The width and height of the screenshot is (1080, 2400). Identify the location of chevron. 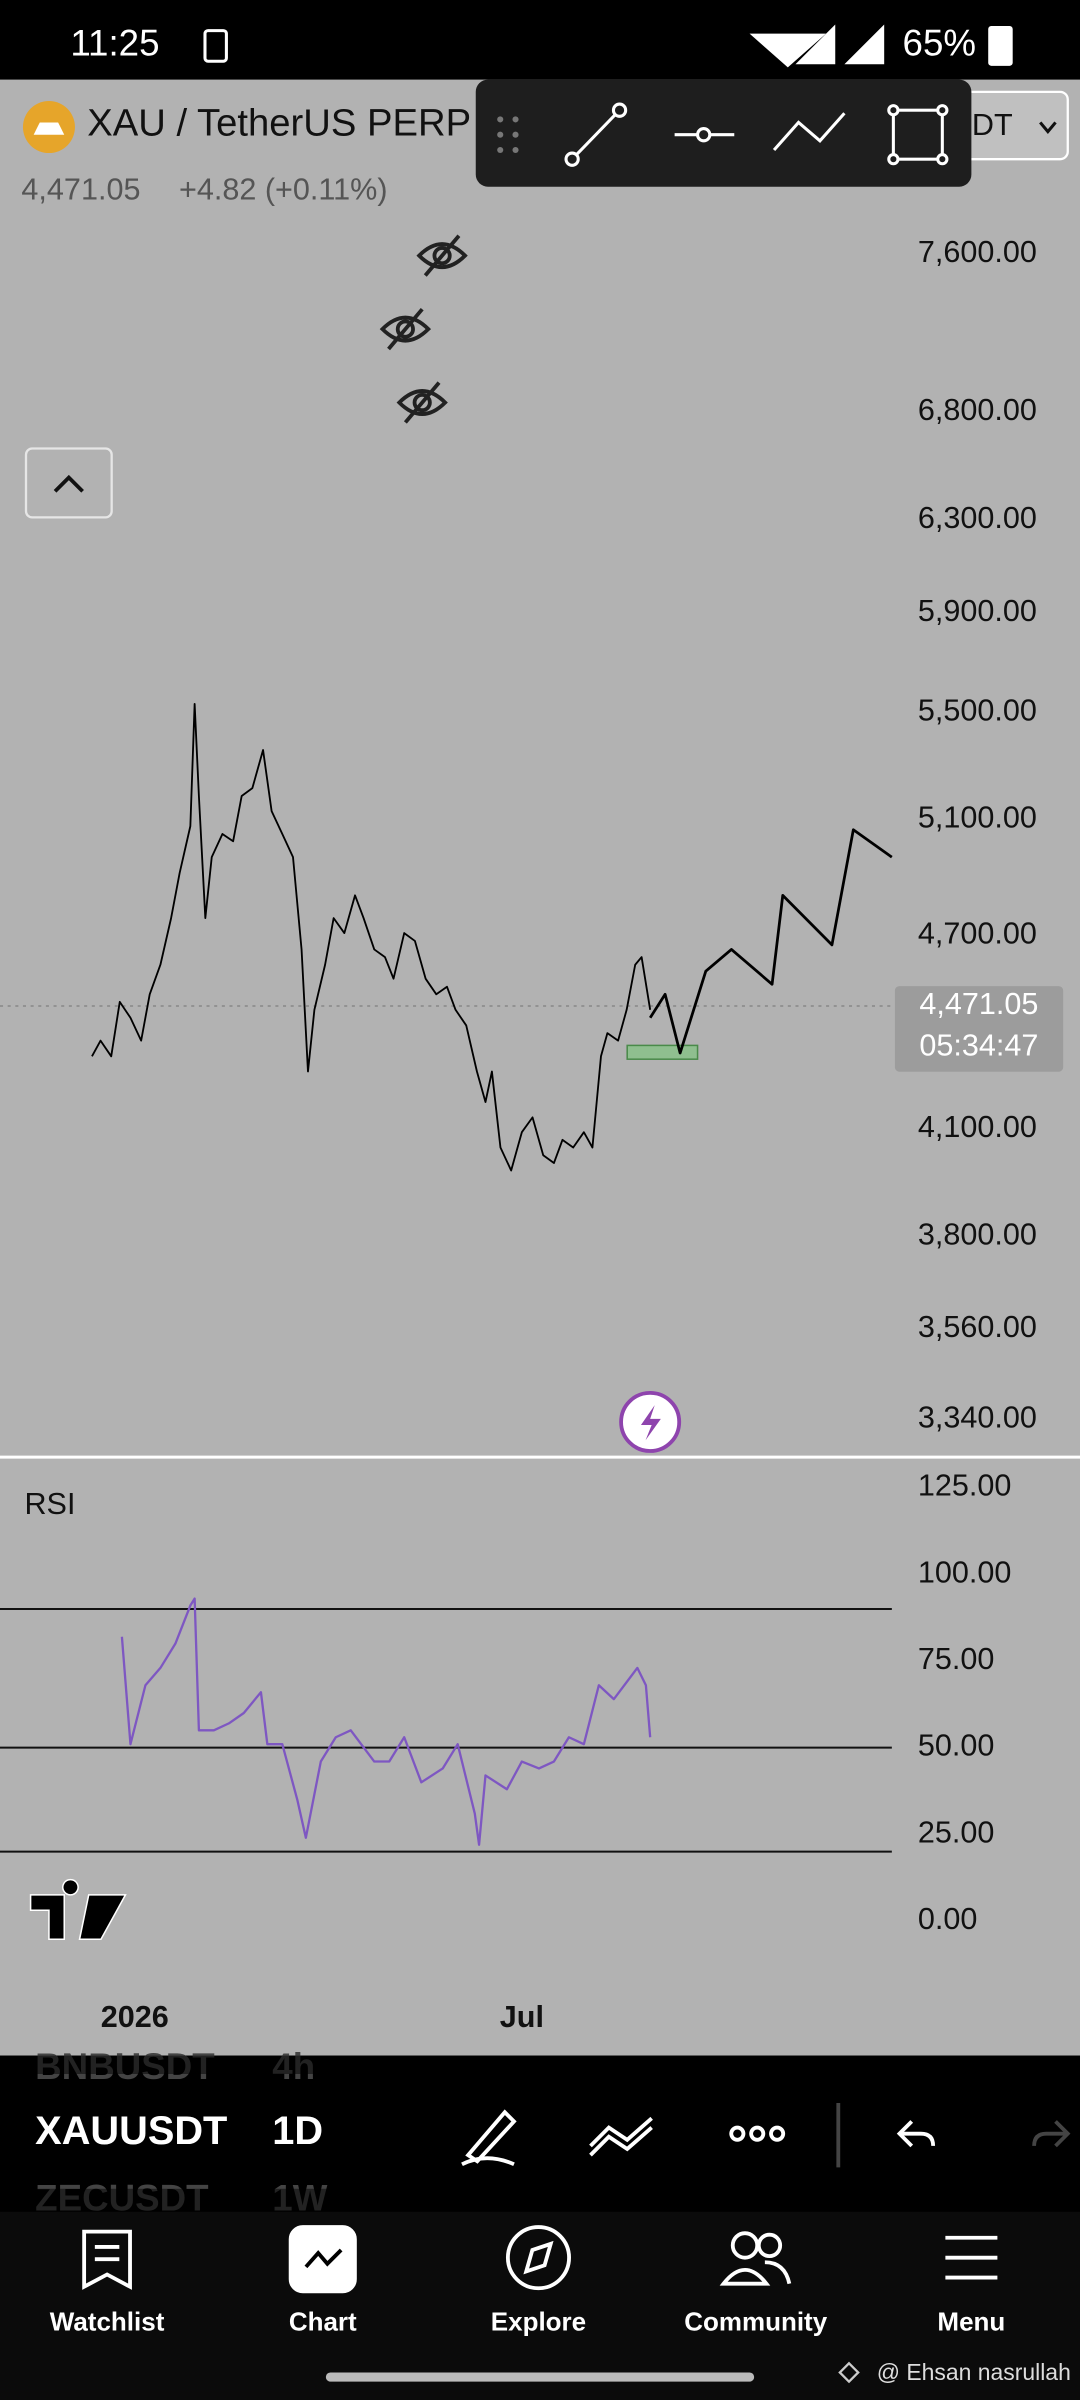
(1048, 128).